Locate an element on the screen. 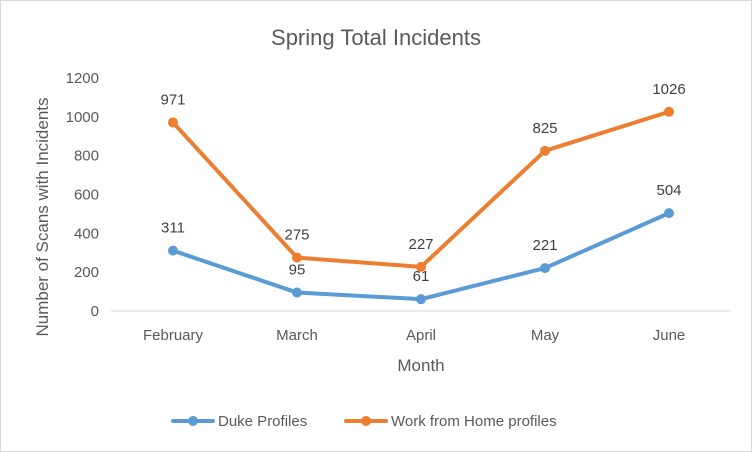 The width and height of the screenshot is (752, 452). data-label: 221 is located at coordinates (544, 245).